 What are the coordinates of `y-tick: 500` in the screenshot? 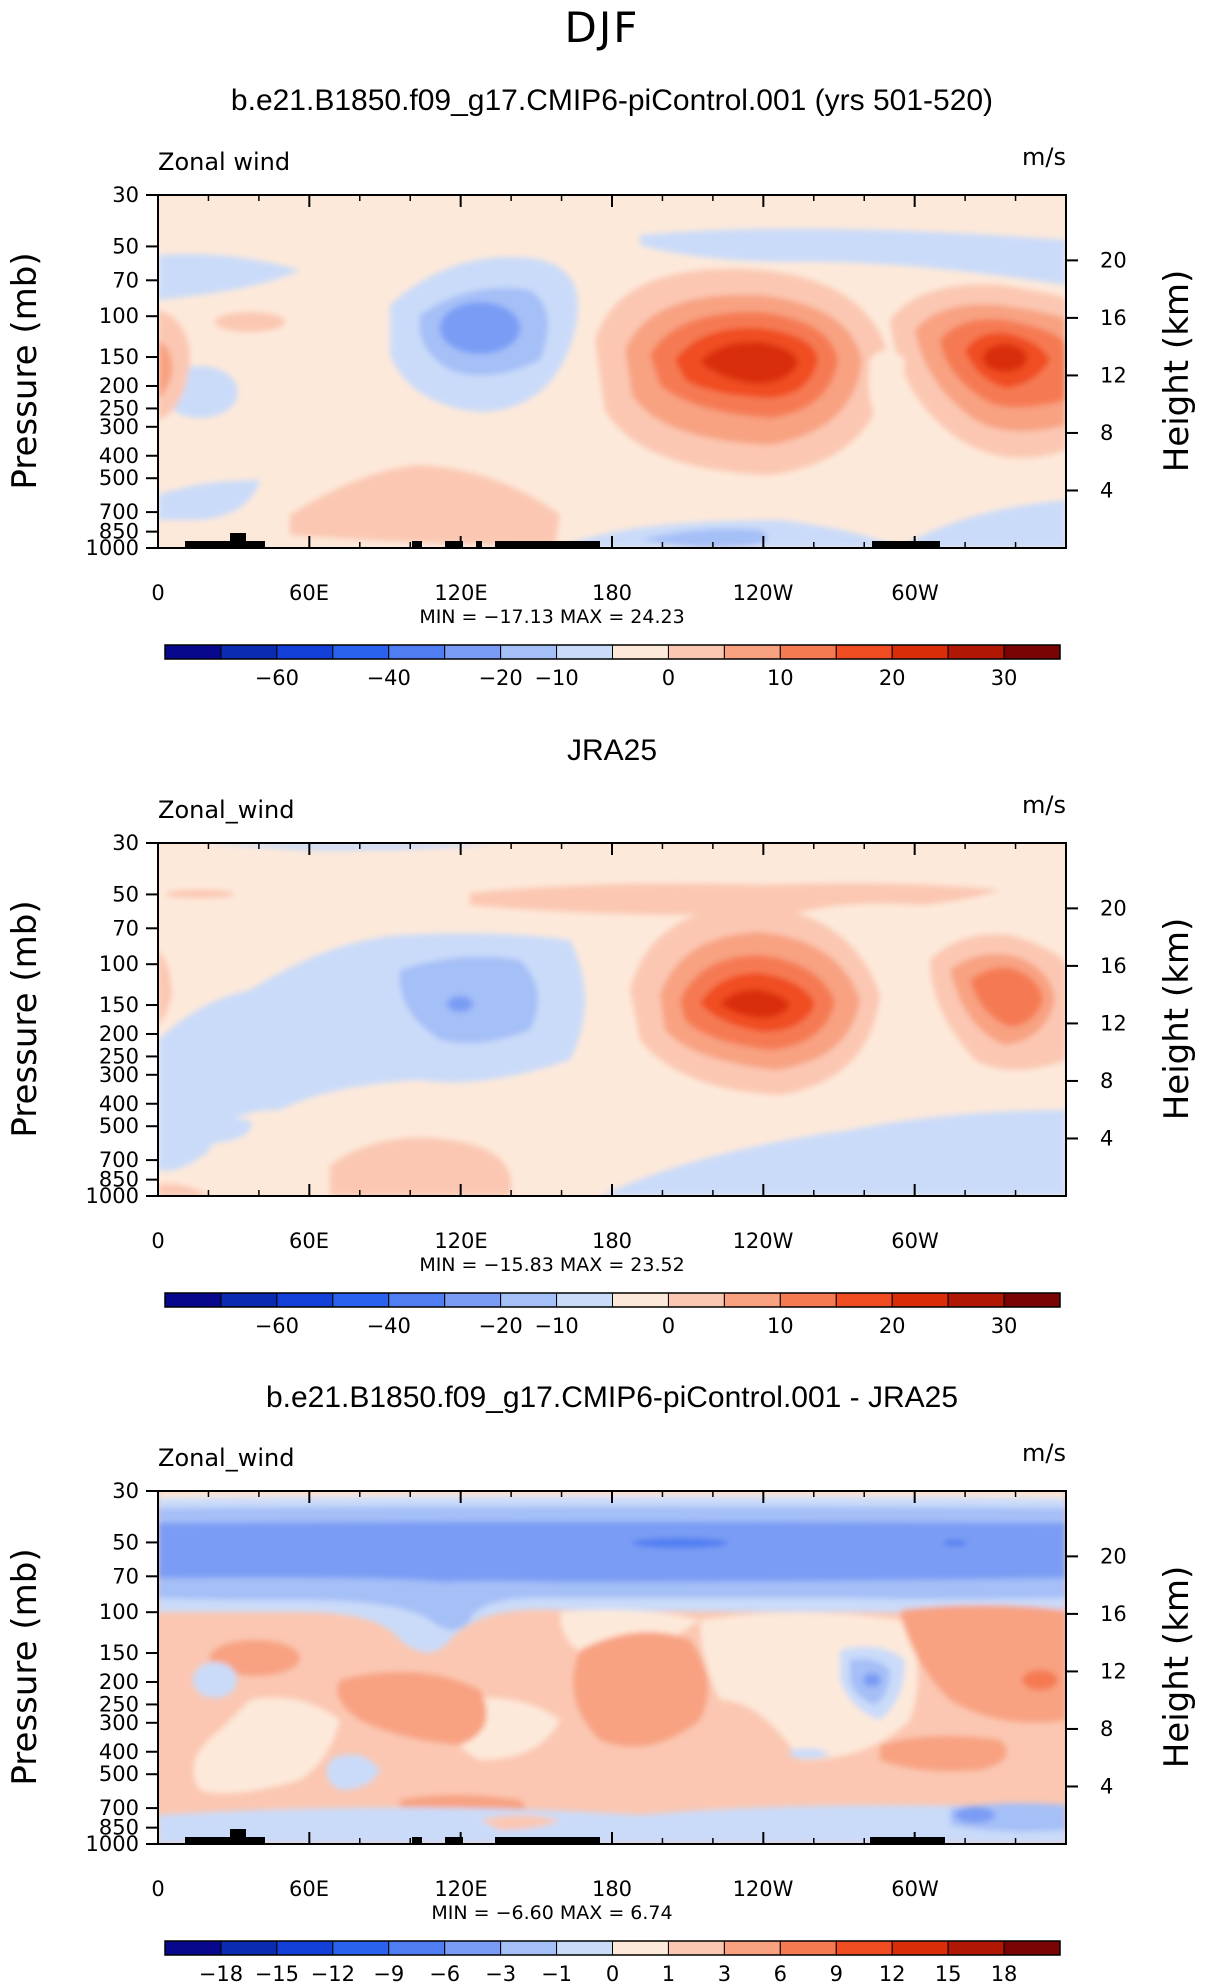 It's located at (119, 1774).